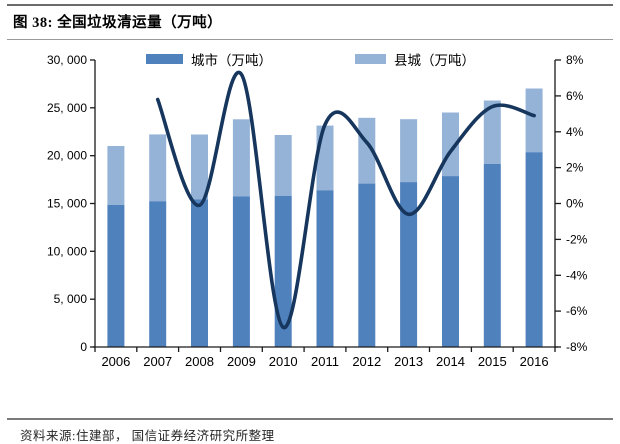 This screenshot has height=444, width=620. Describe the element at coordinates (492, 132) in the screenshot. I see `bar-county-2015` at that location.